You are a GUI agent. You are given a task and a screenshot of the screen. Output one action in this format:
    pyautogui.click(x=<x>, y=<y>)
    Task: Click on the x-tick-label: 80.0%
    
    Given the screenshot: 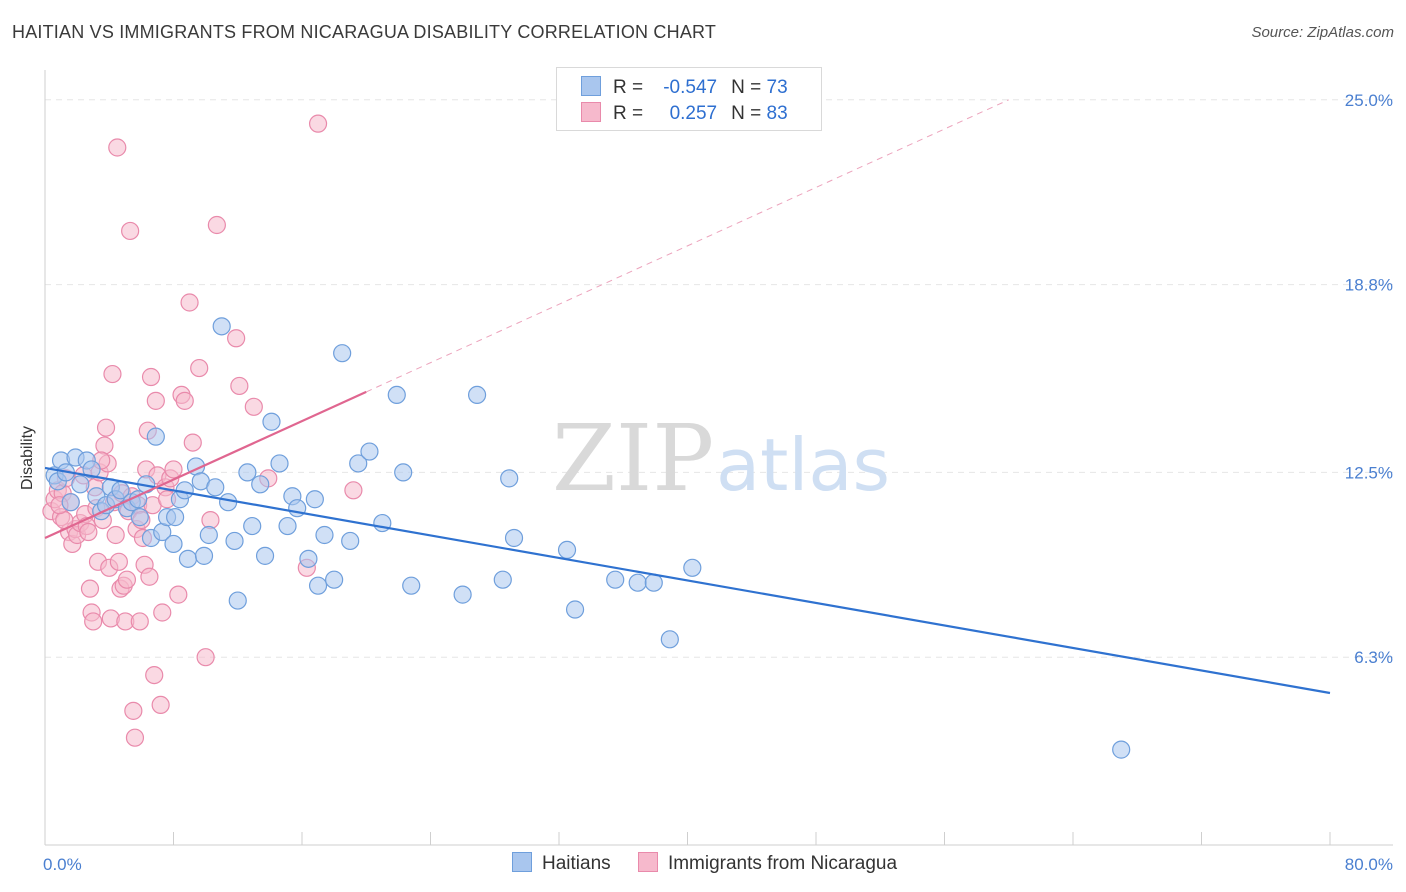 What is the action you would take?
    pyautogui.click(x=1369, y=864)
    